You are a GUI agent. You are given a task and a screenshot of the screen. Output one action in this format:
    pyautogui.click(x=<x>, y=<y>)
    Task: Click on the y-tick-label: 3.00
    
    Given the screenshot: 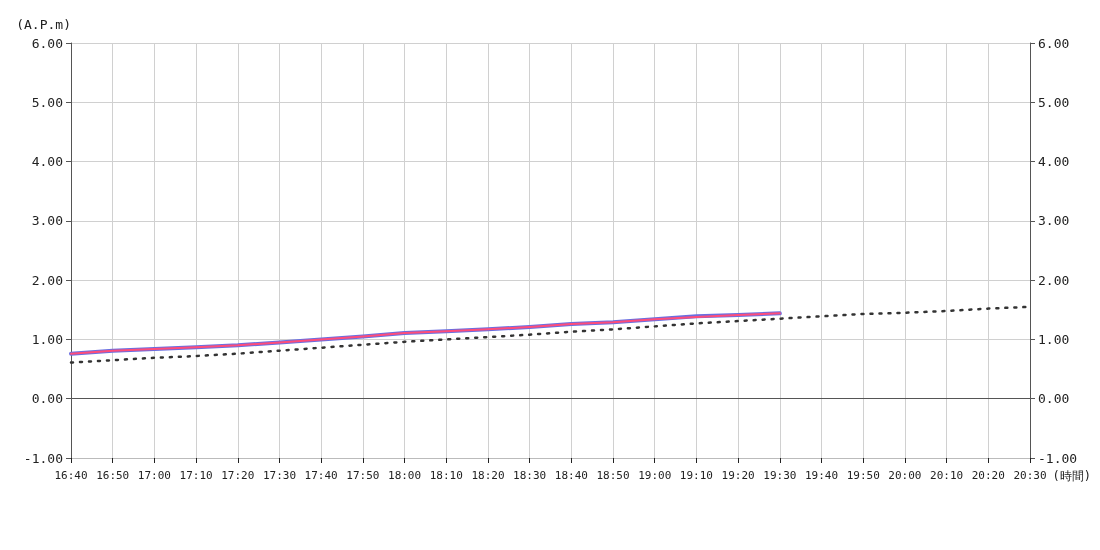 What is the action you would take?
    pyautogui.click(x=47, y=221)
    